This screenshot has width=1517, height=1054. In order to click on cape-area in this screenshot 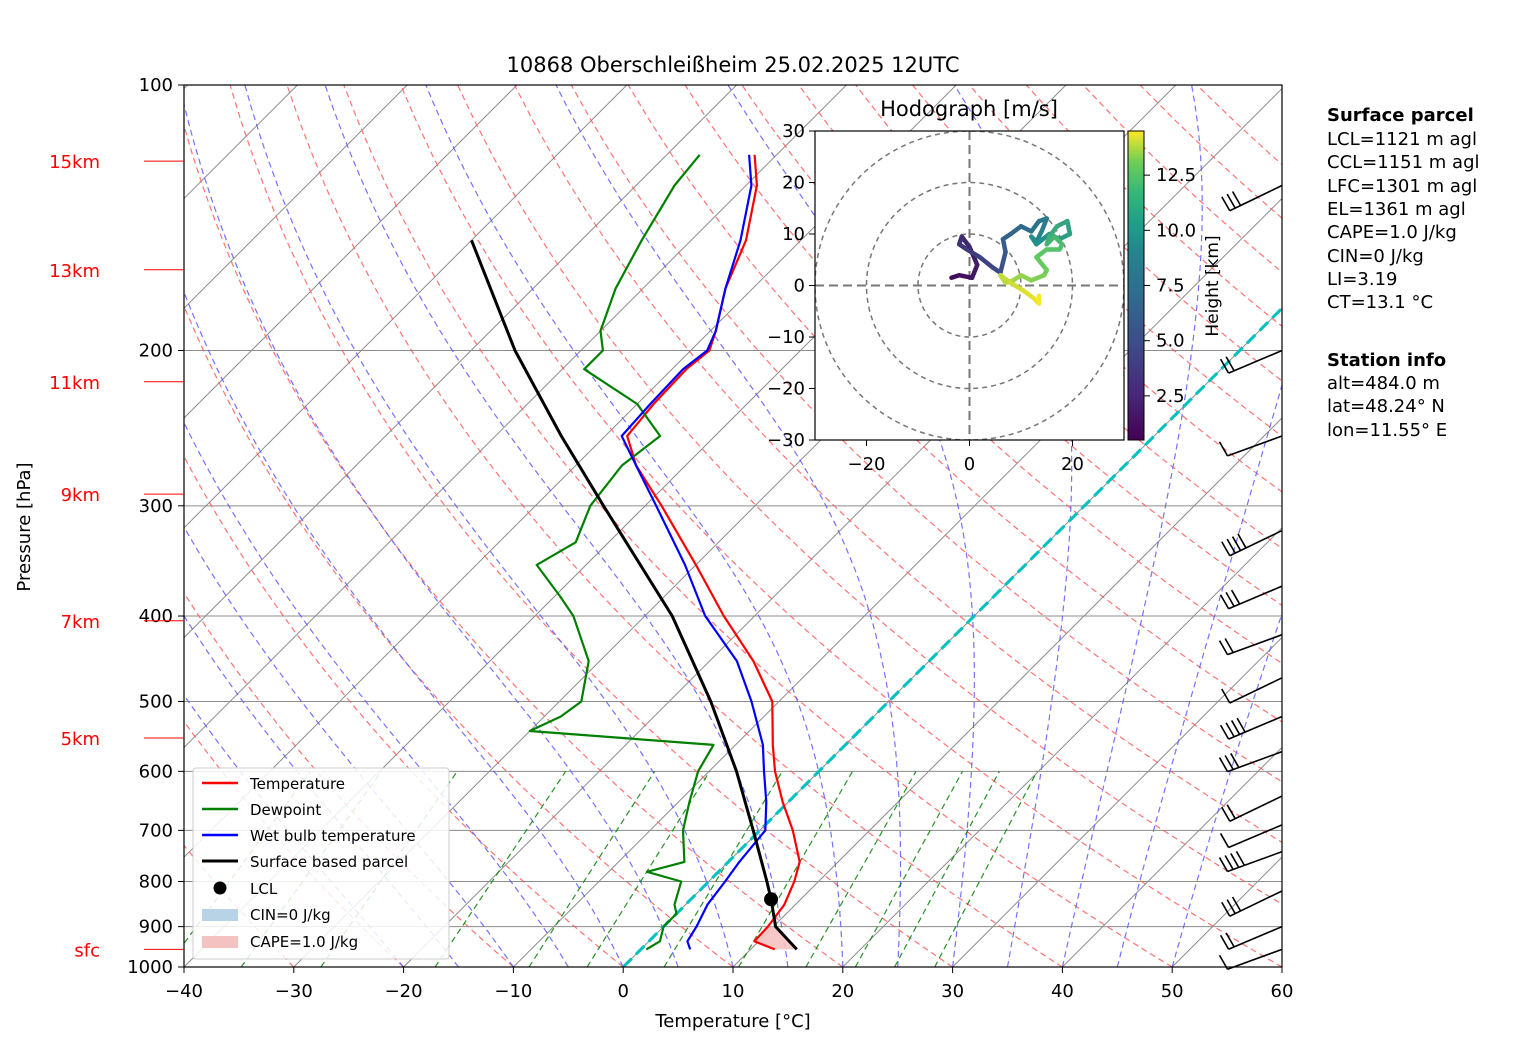, I will do `click(775, 938)`.